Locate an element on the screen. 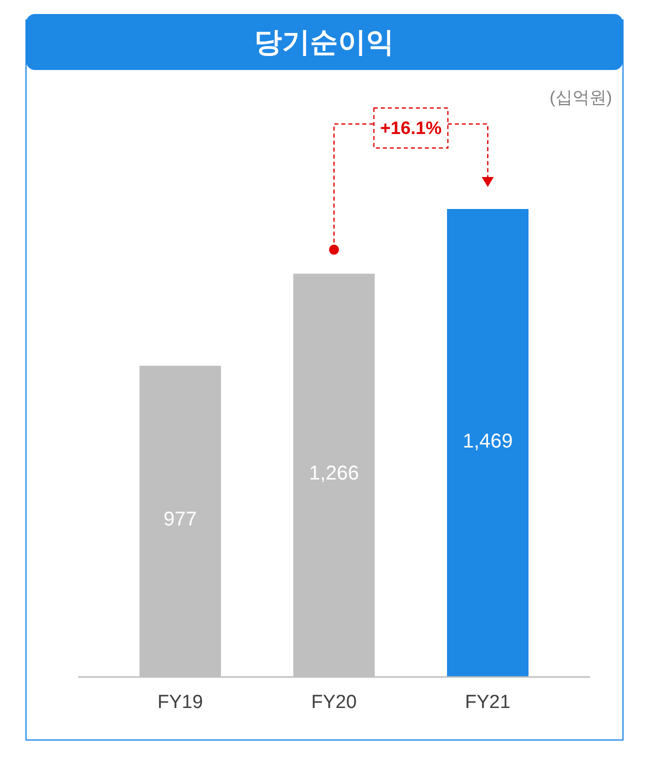  text: +16.1% is located at coordinates (411, 128).